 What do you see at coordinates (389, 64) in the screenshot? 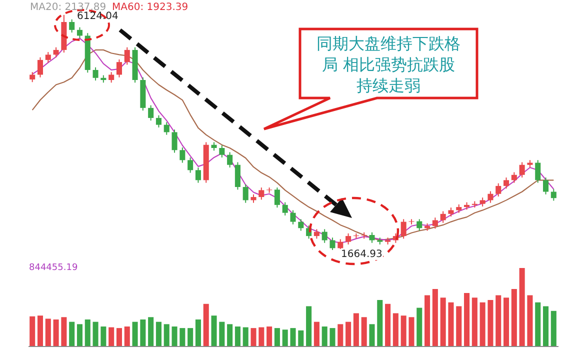
I see `annotation: 同期大盘维持下跌格局 相比强势抗跌股持续走弱` at bounding box center [389, 64].